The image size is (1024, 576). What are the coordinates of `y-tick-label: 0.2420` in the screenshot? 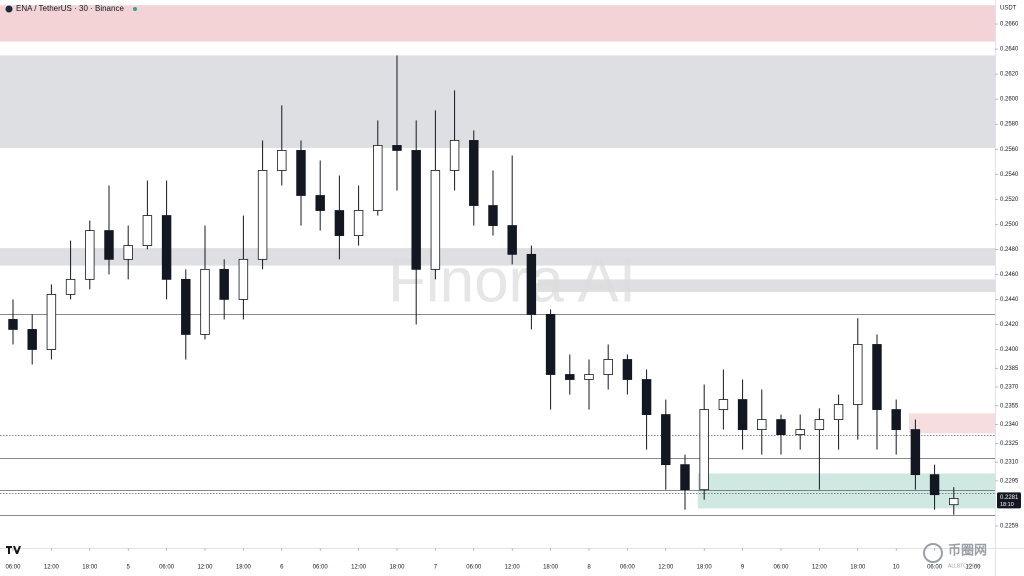 It's located at (1009, 325).